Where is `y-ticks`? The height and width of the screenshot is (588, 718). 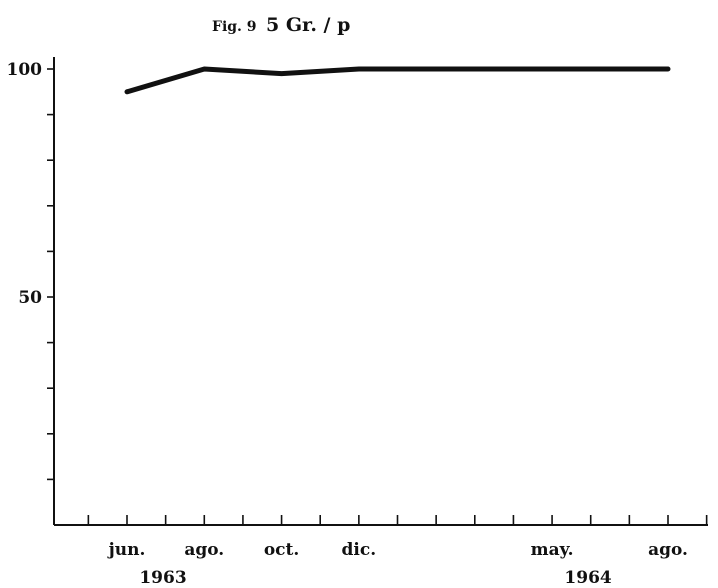
y-ticks is located at coordinates (50, 274).